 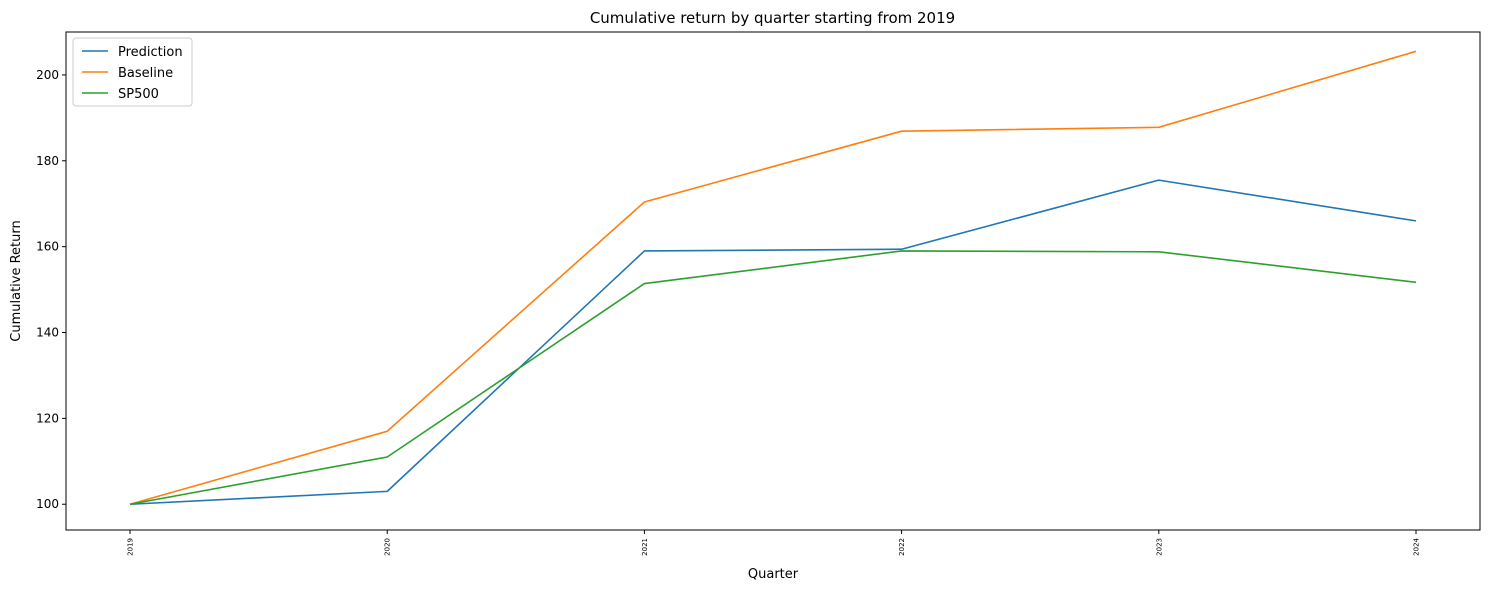 I want to click on y-tick-label: 100, so click(x=47, y=504).